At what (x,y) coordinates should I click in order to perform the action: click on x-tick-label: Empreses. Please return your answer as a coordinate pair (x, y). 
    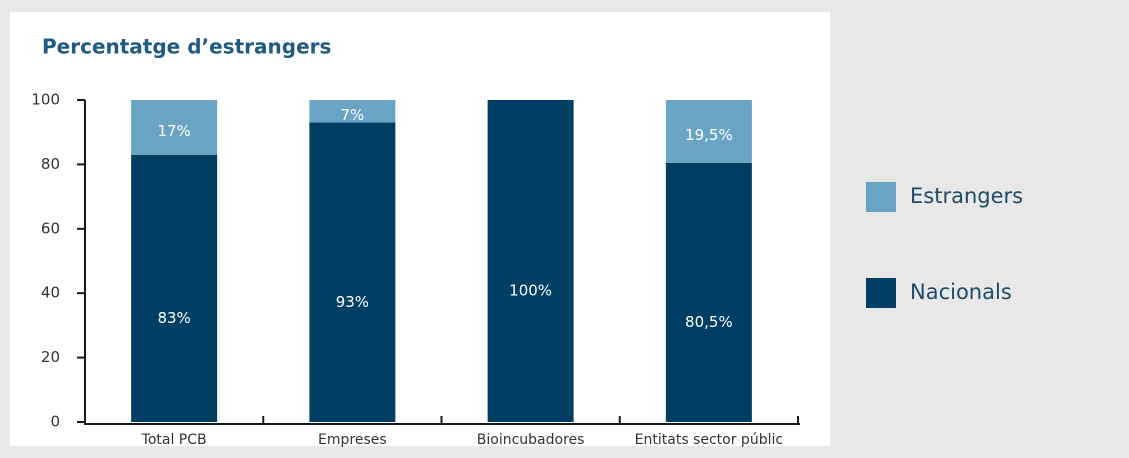
    Looking at the image, I should click on (352, 440).